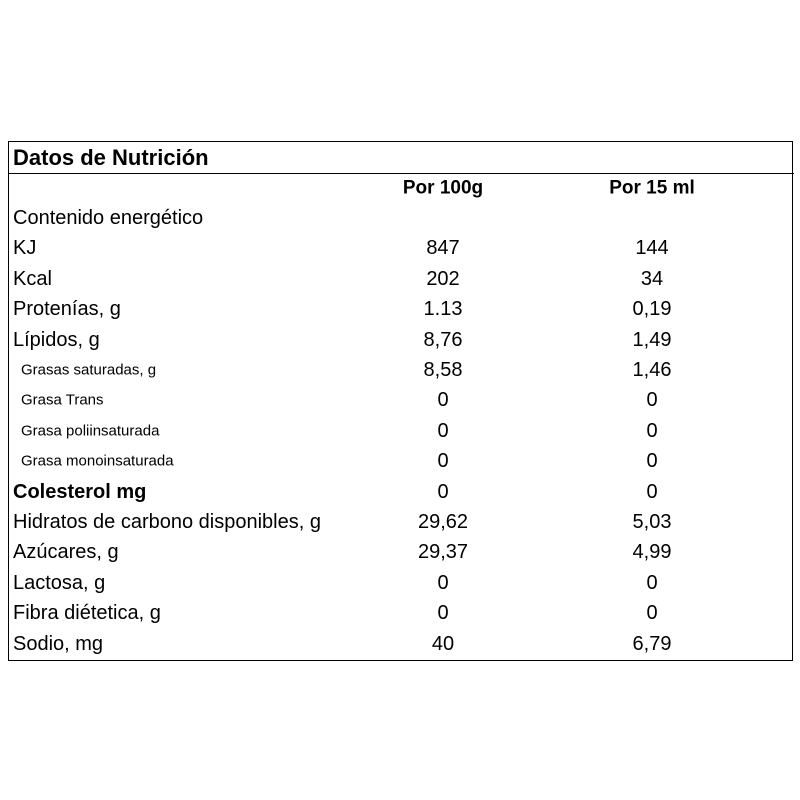 The height and width of the screenshot is (800, 800). Describe the element at coordinates (97, 461) in the screenshot. I see `row-label: Grasa monoinsaturada` at that location.